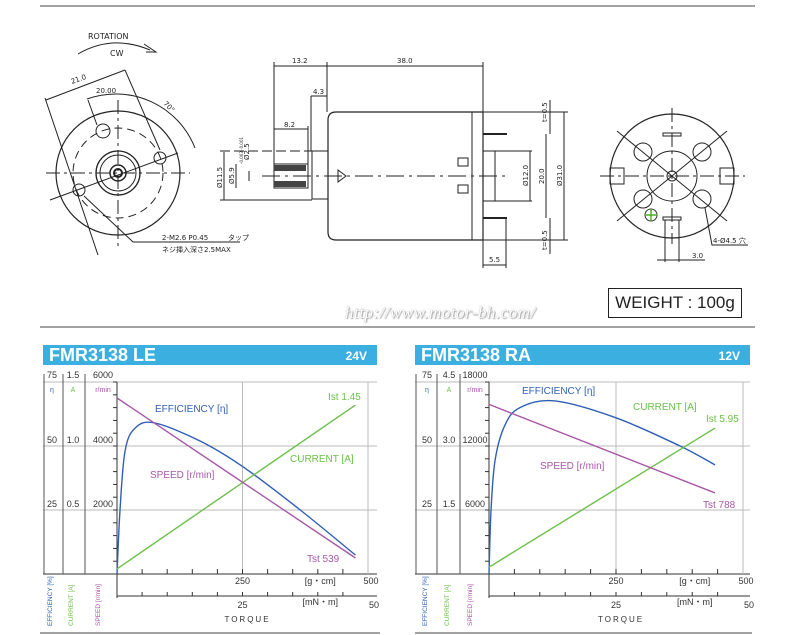 This screenshot has width=800, height=635. Describe the element at coordinates (117, 53) in the screenshot. I see `direction-label: CW` at that location.